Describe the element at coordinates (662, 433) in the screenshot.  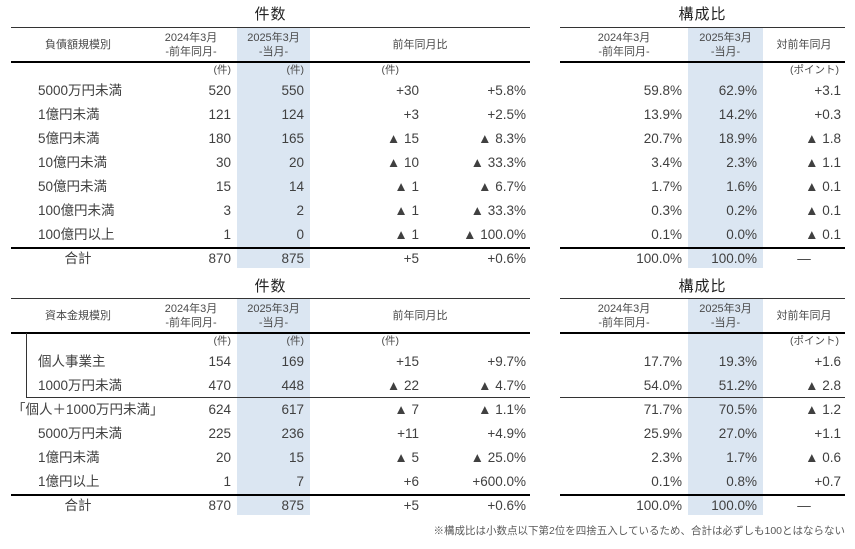
I see `cell-value: 25.9%` at that location.